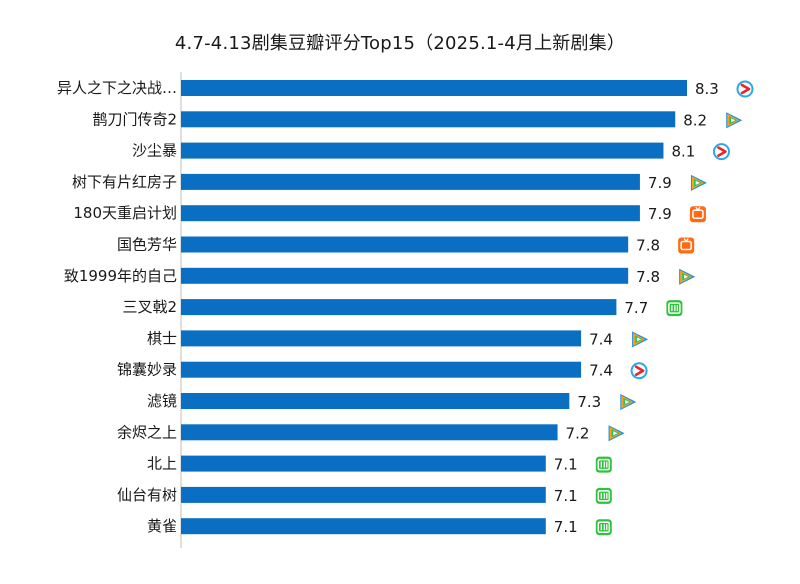 This screenshot has height=584, width=800. I want to click on category-label: 黄雀, so click(162, 526).